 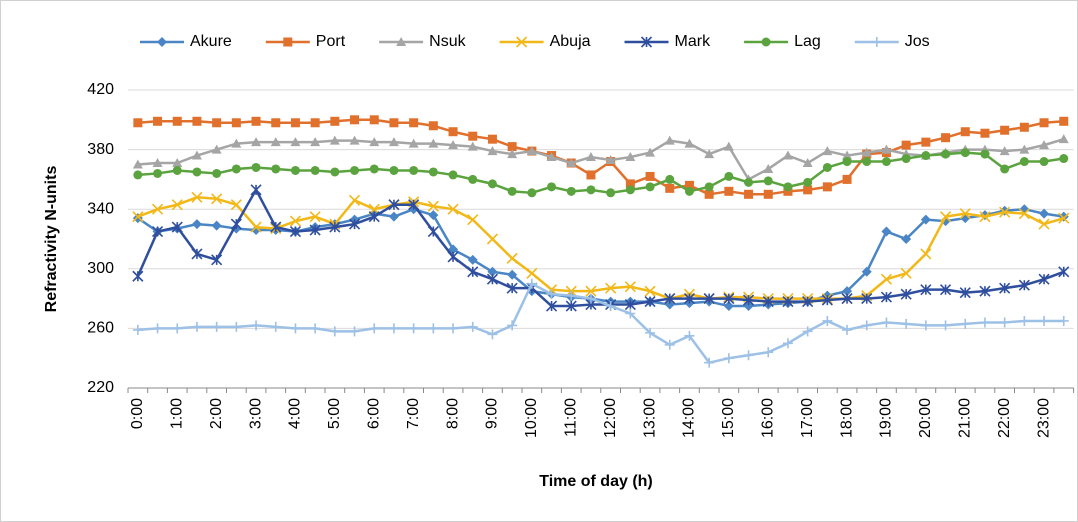 I want to click on x-tick-label: 23:00, so click(x=1043, y=418).